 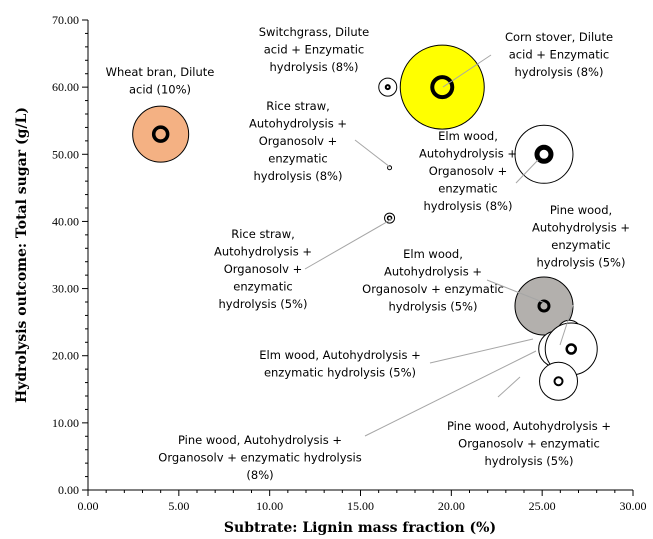 What do you see at coordinates (65, 154) in the screenshot?
I see `y-tick-label: 50.00` at bounding box center [65, 154].